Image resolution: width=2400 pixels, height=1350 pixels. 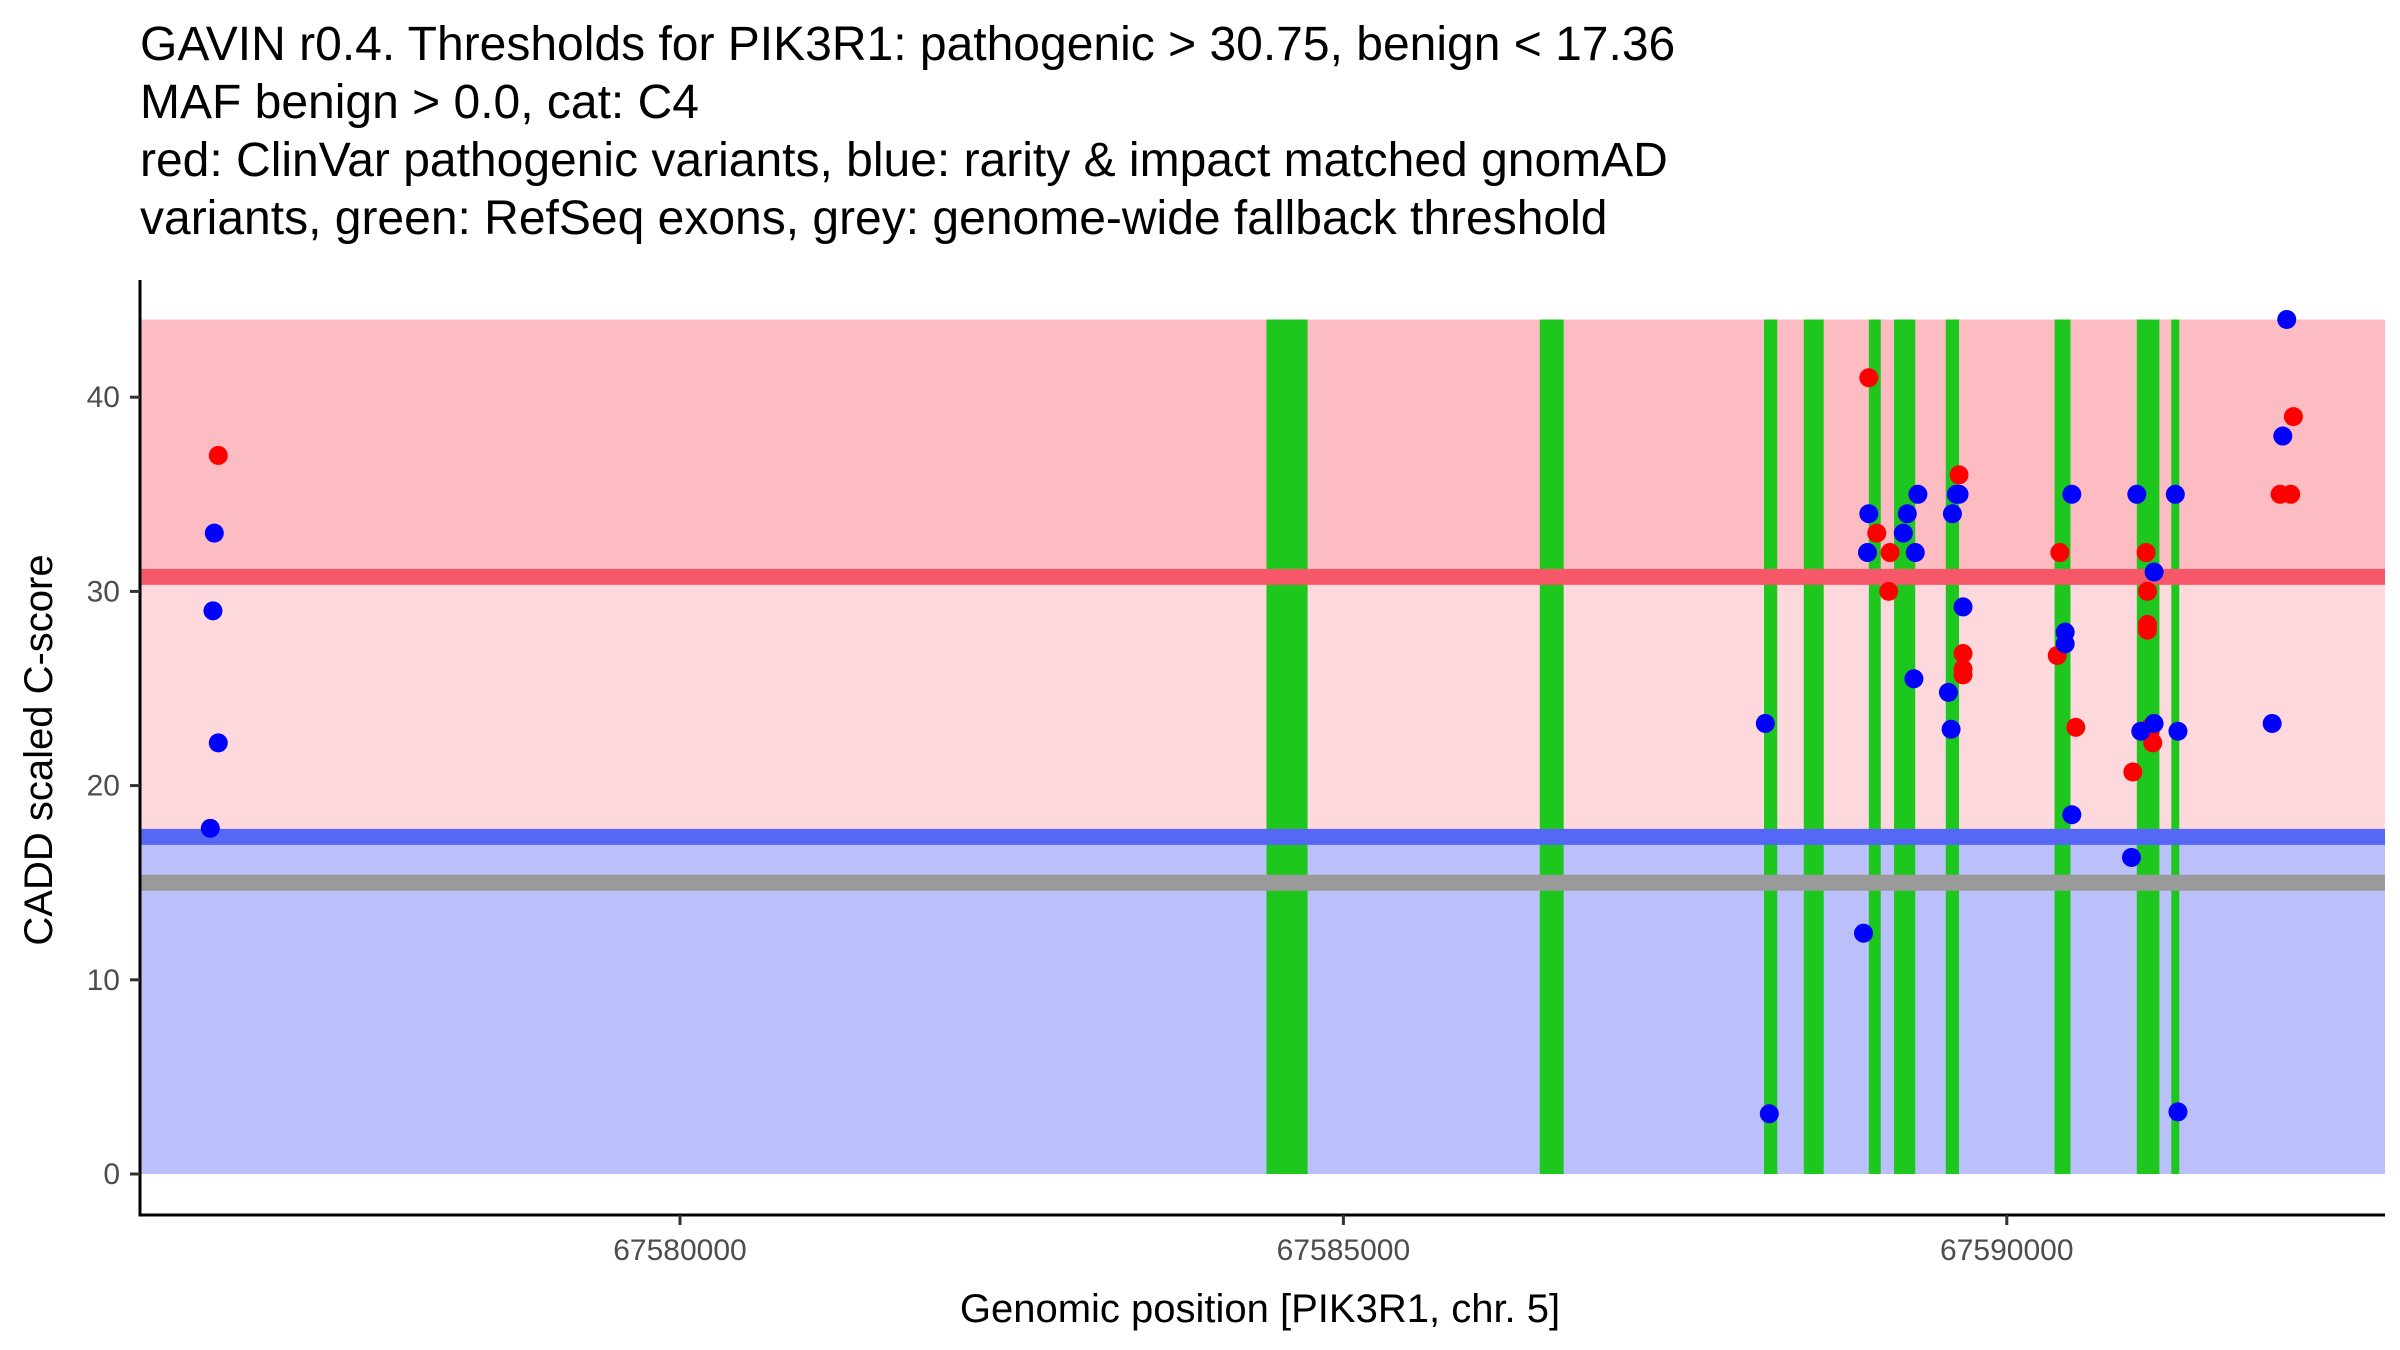 What do you see at coordinates (103, 980) in the screenshot?
I see `y-tick-label: 10` at bounding box center [103, 980].